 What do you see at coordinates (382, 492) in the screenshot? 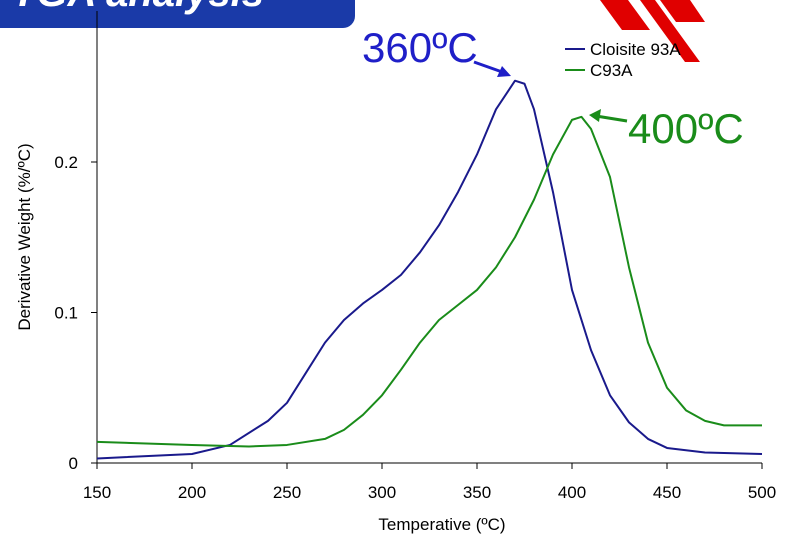
I see `x-tick-label: 300` at bounding box center [382, 492].